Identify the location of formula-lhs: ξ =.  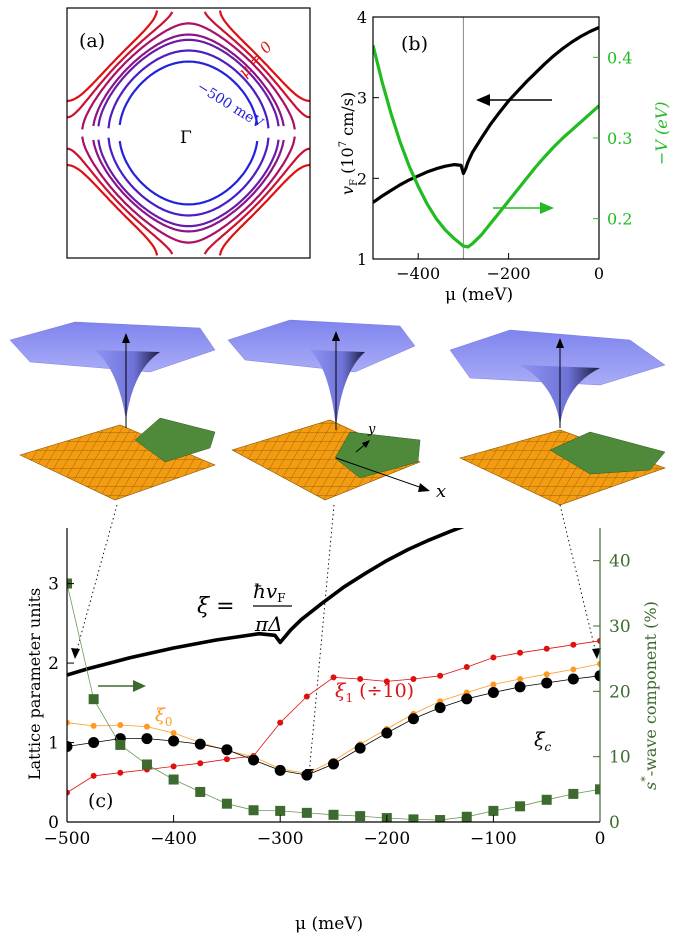
(216, 606).